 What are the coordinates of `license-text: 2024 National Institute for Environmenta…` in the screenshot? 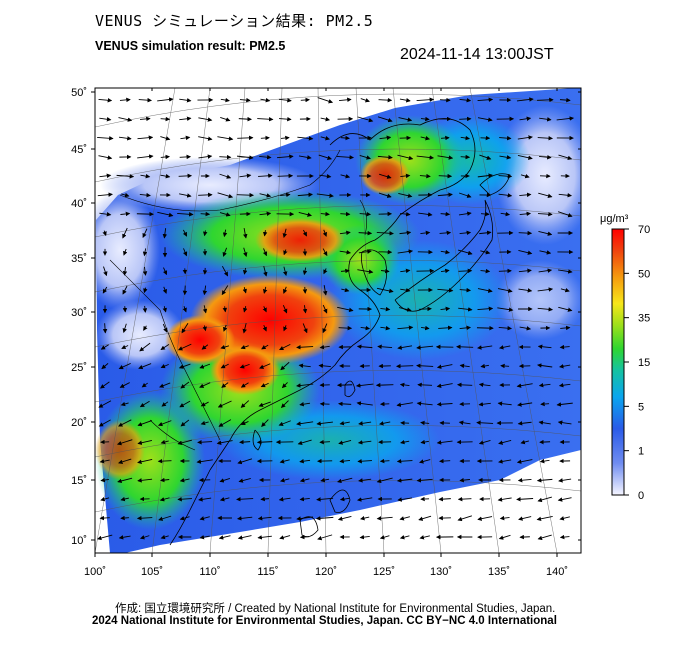 It's located at (324, 621).